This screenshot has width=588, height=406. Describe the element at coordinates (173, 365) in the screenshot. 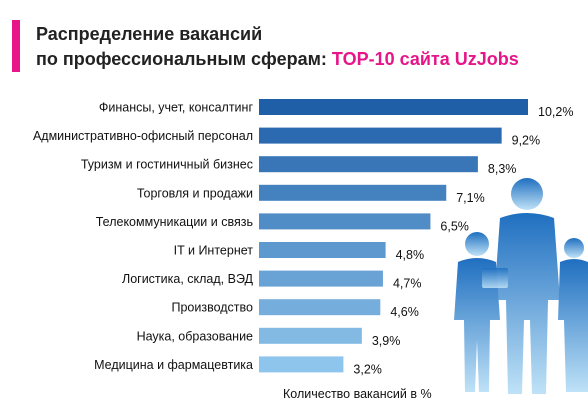

I see `category-label: Медицина и фармацевтика` at that location.